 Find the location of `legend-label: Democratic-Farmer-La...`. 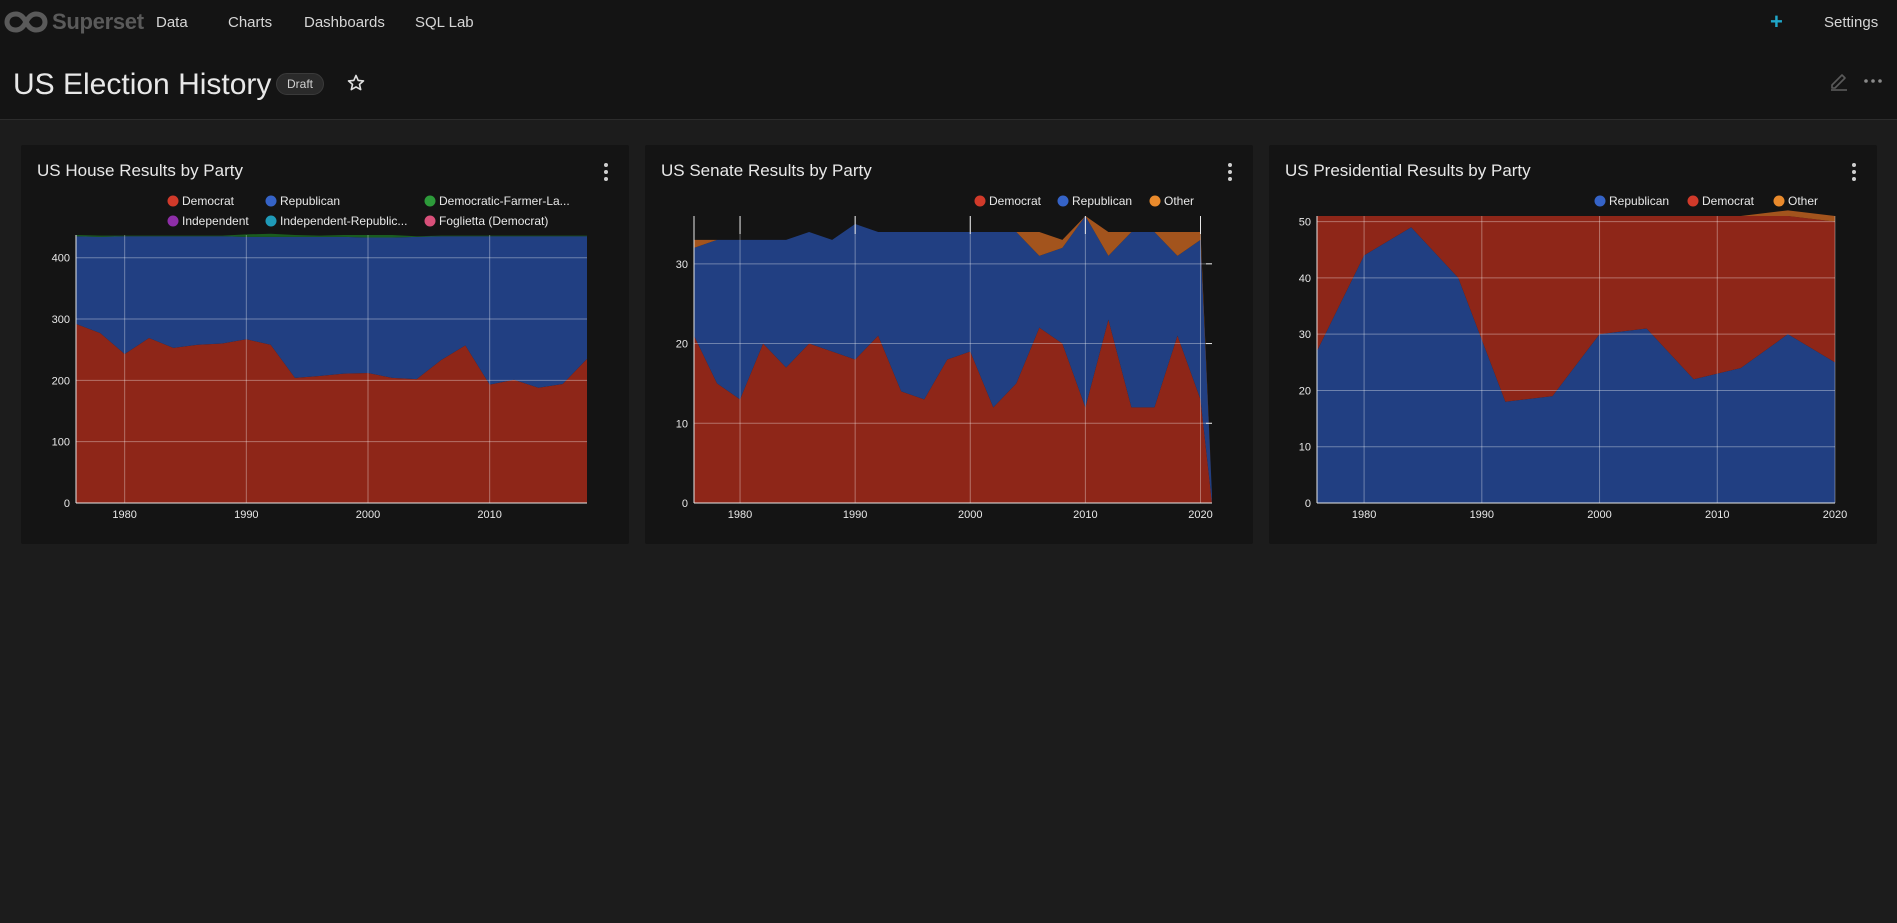

legend-label: Democratic-Farmer-La... is located at coordinates (504, 201).